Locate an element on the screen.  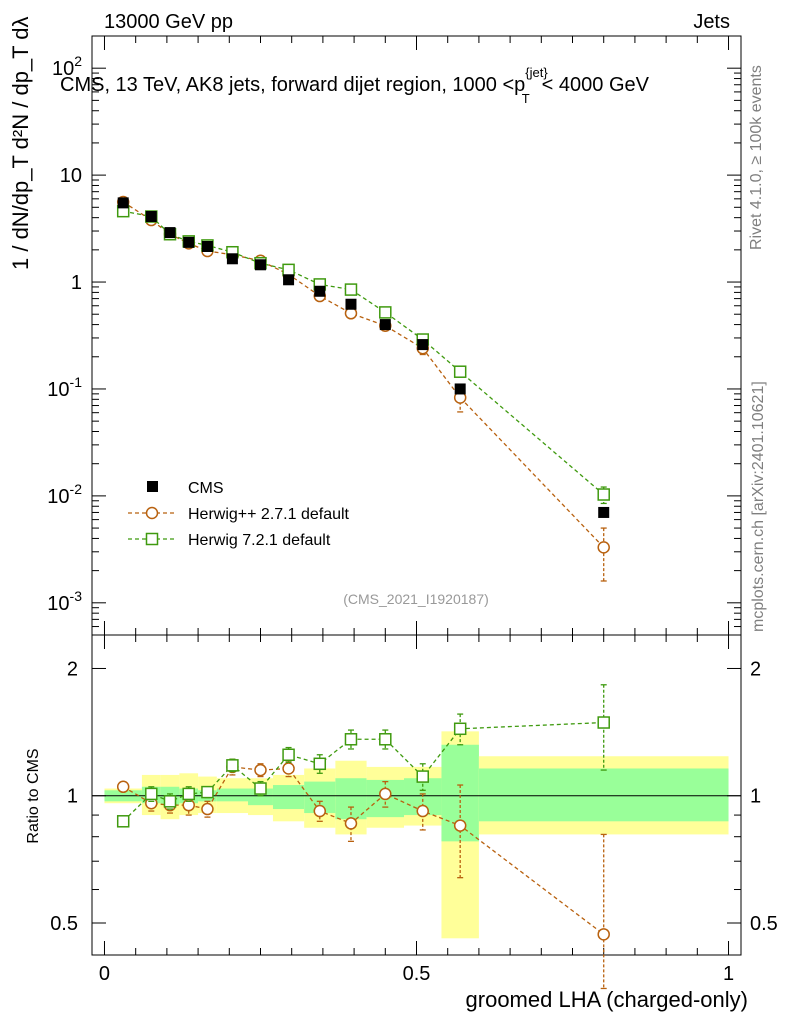
ratio-herwig7-series is located at coordinates (363, 756).